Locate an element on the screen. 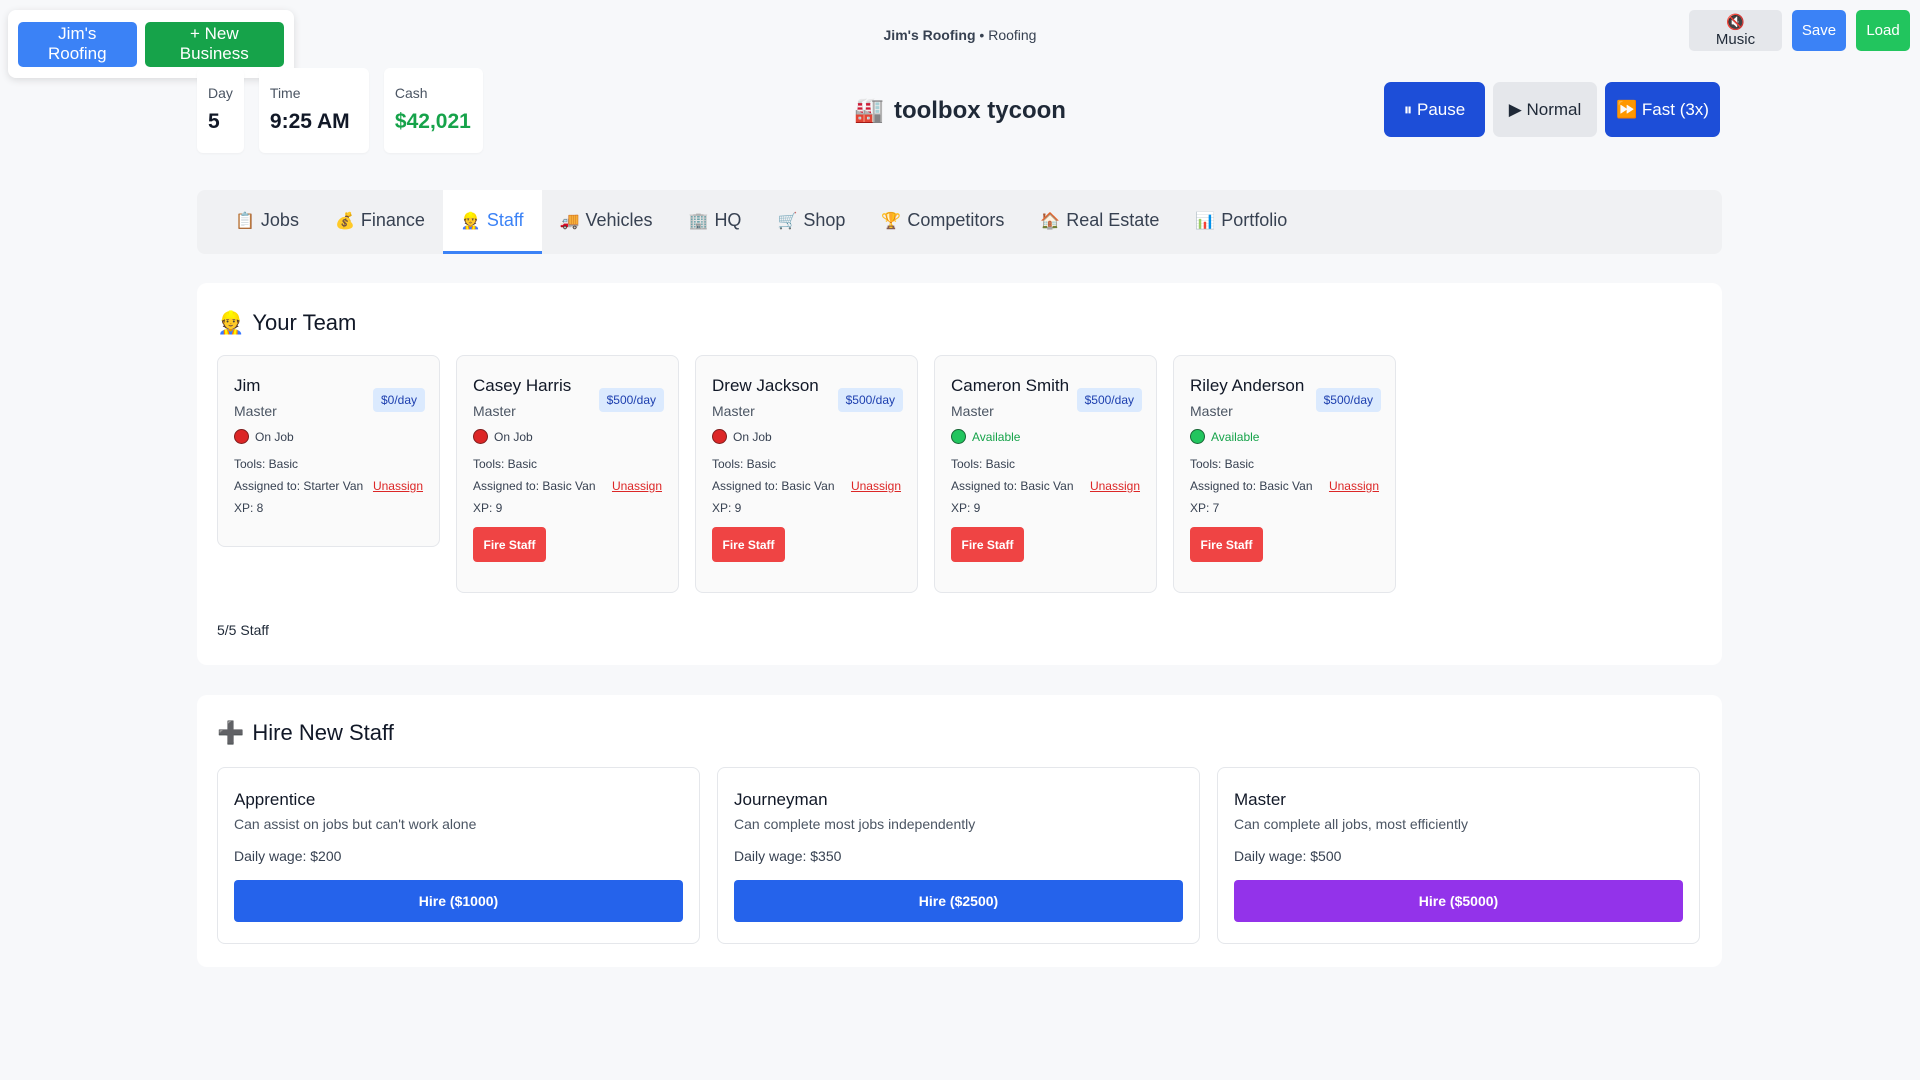  hire-option-title: Apprentice is located at coordinates (275, 799).